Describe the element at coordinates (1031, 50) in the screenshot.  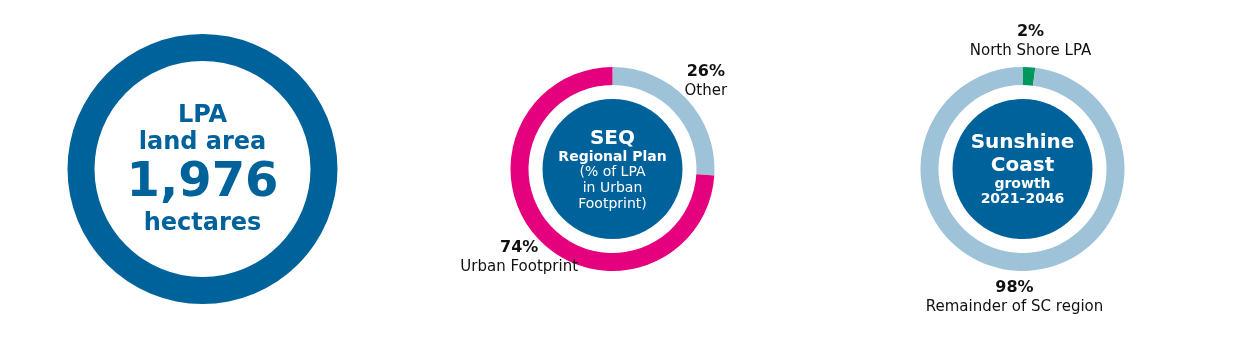
I see `slice-label: North Shore LPA` at that location.